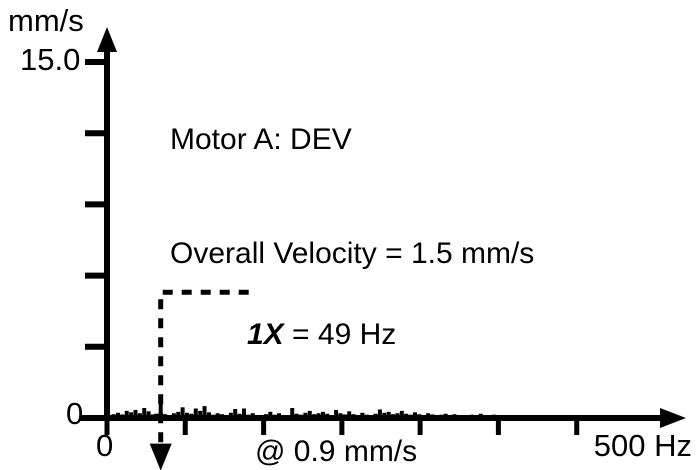 This screenshot has height=470, width=698. I want to click on y-axis-unit-label: mm/s, so click(46, 20).